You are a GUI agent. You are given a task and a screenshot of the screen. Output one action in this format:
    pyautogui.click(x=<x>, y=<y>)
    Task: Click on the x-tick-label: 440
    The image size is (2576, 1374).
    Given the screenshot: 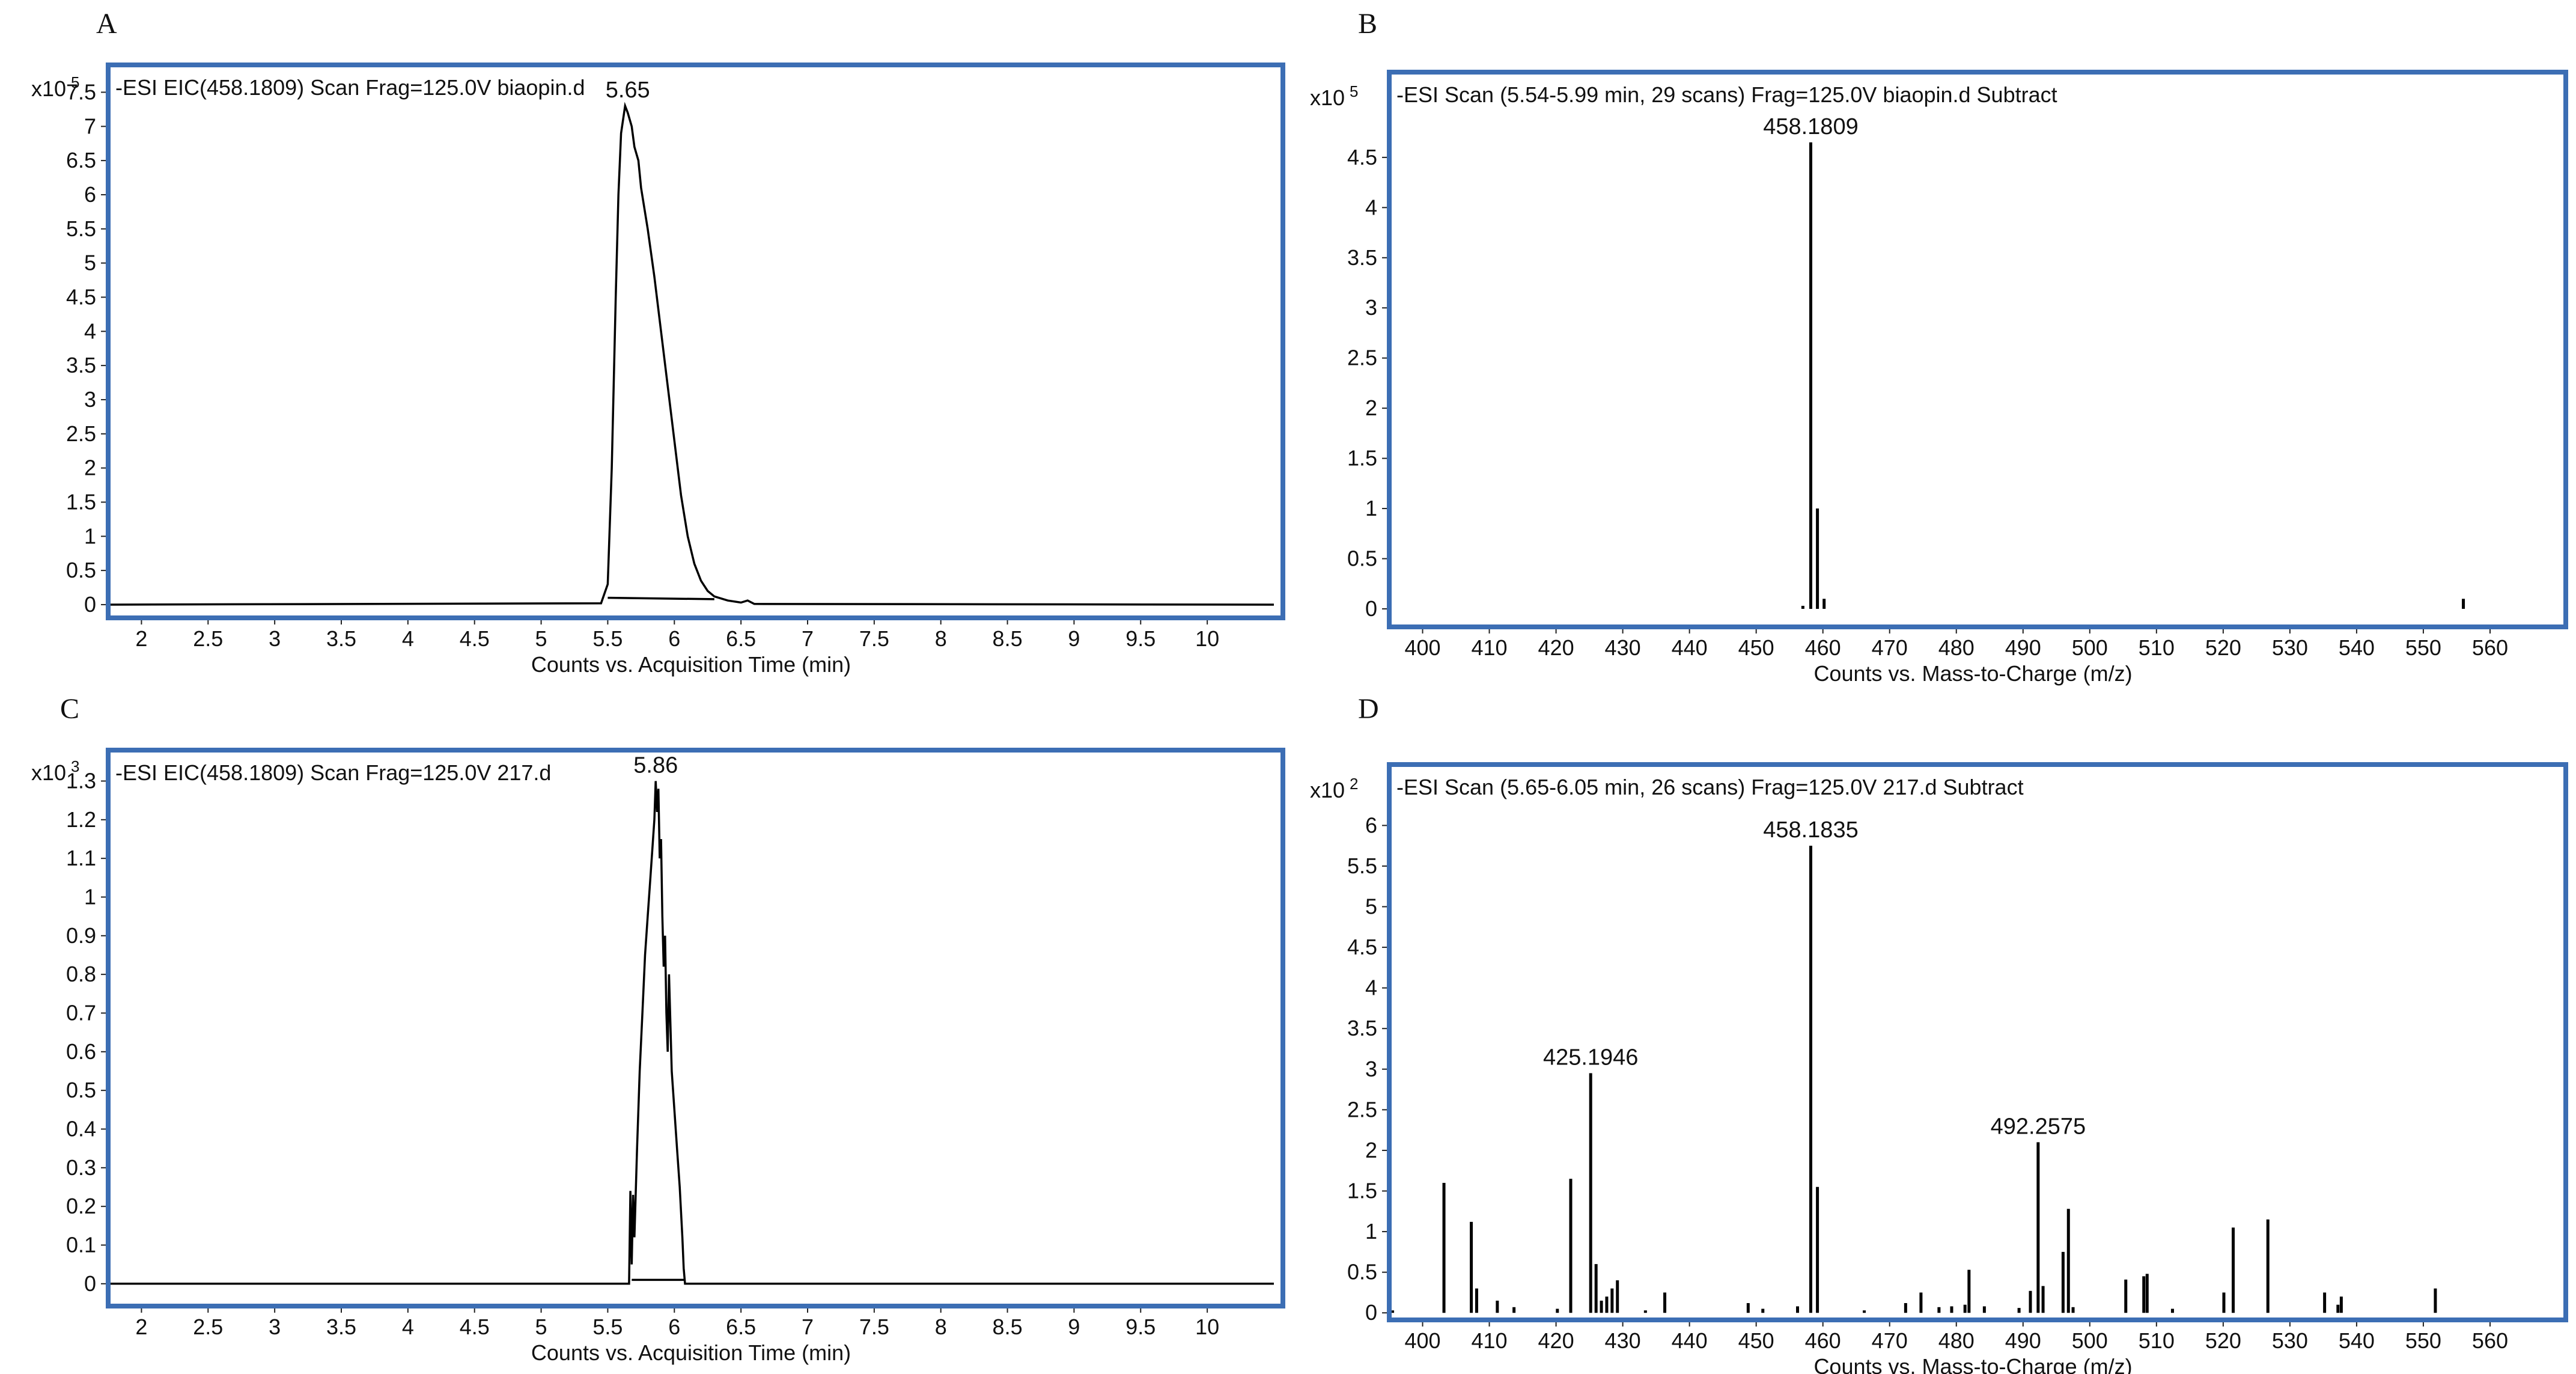 What is the action you would take?
    pyautogui.click(x=1690, y=647)
    